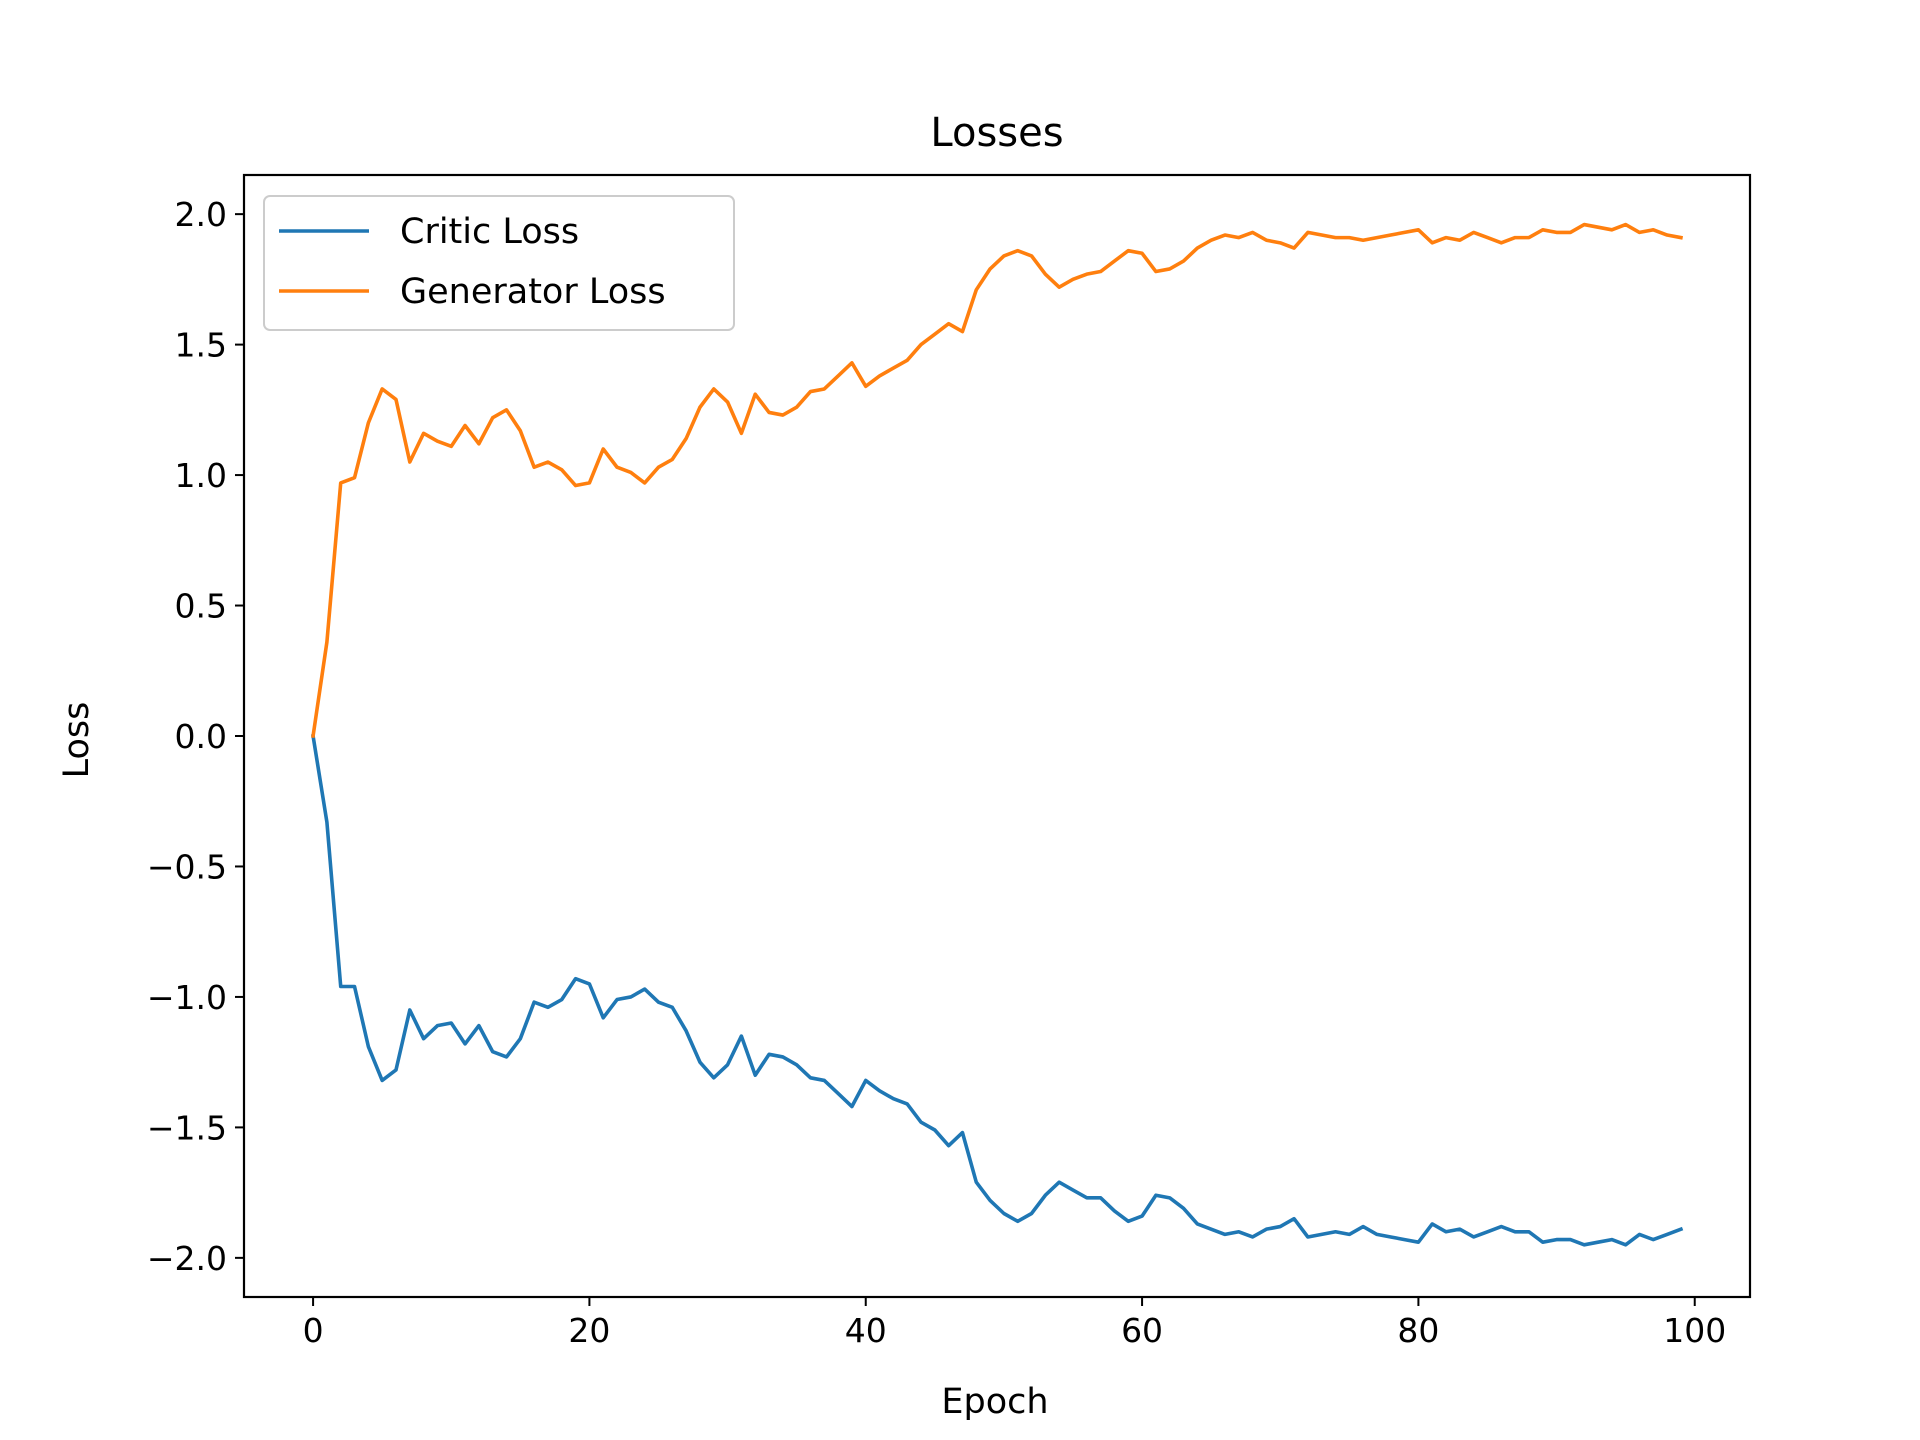 This screenshot has width=1920, height=1440. I want to click on x-tick-label: 60, so click(1142, 1330).